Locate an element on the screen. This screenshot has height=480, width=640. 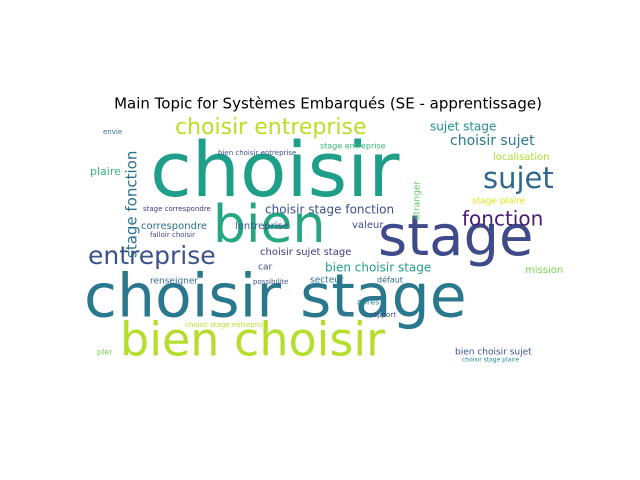
word: bien choisir entreprise is located at coordinates (257, 153).